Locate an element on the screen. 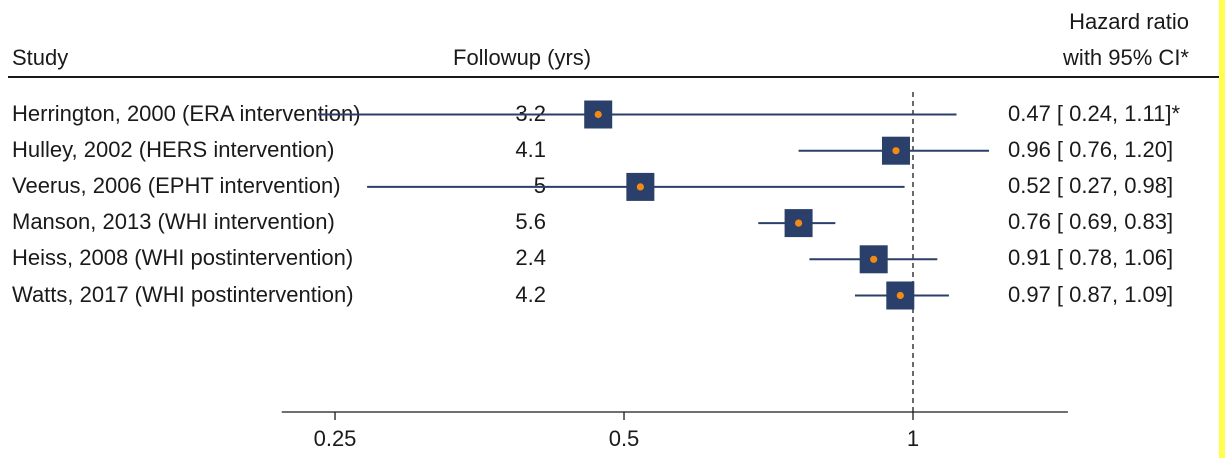  study-name: Manson, 2013 (WHI intervention) is located at coordinates (173, 222).